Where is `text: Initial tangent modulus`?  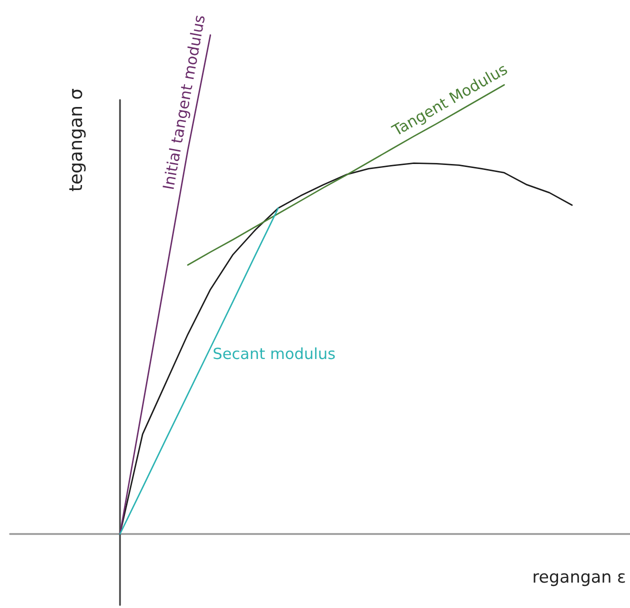
text: Initial tangent modulus is located at coordinates (185, 102).